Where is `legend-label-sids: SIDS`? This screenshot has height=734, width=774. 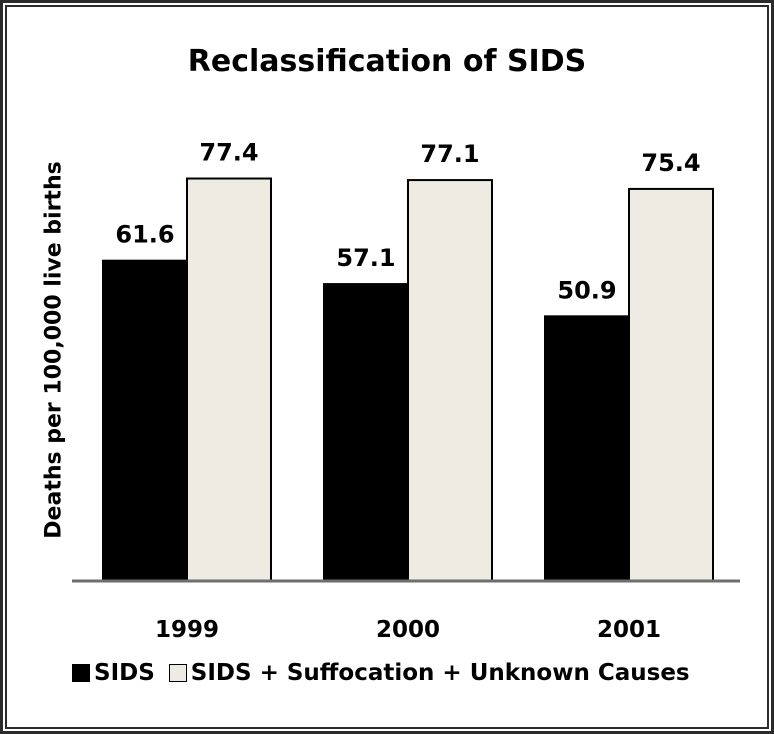 legend-label-sids: SIDS is located at coordinates (124, 673).